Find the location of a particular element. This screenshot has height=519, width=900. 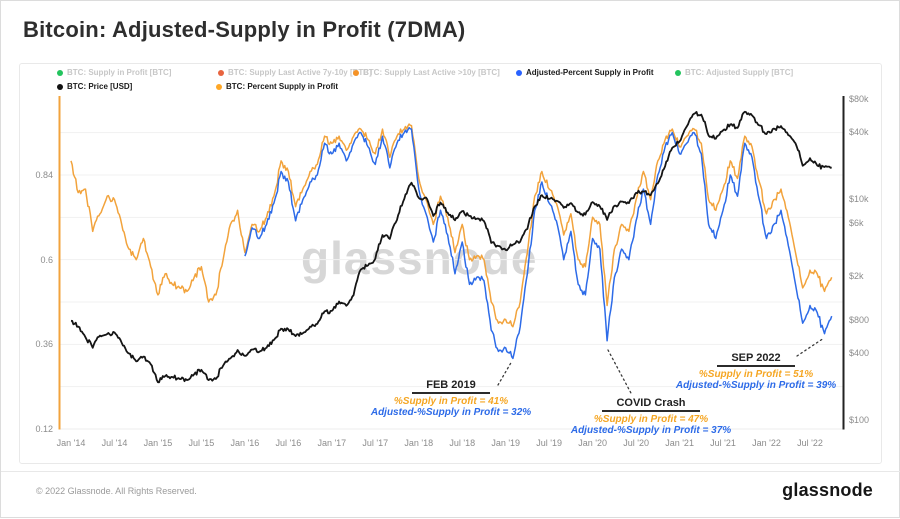

annotation-adjusted-value: Adjusted-%Supply in Profit = 32% is located at coordinates (451, 412).